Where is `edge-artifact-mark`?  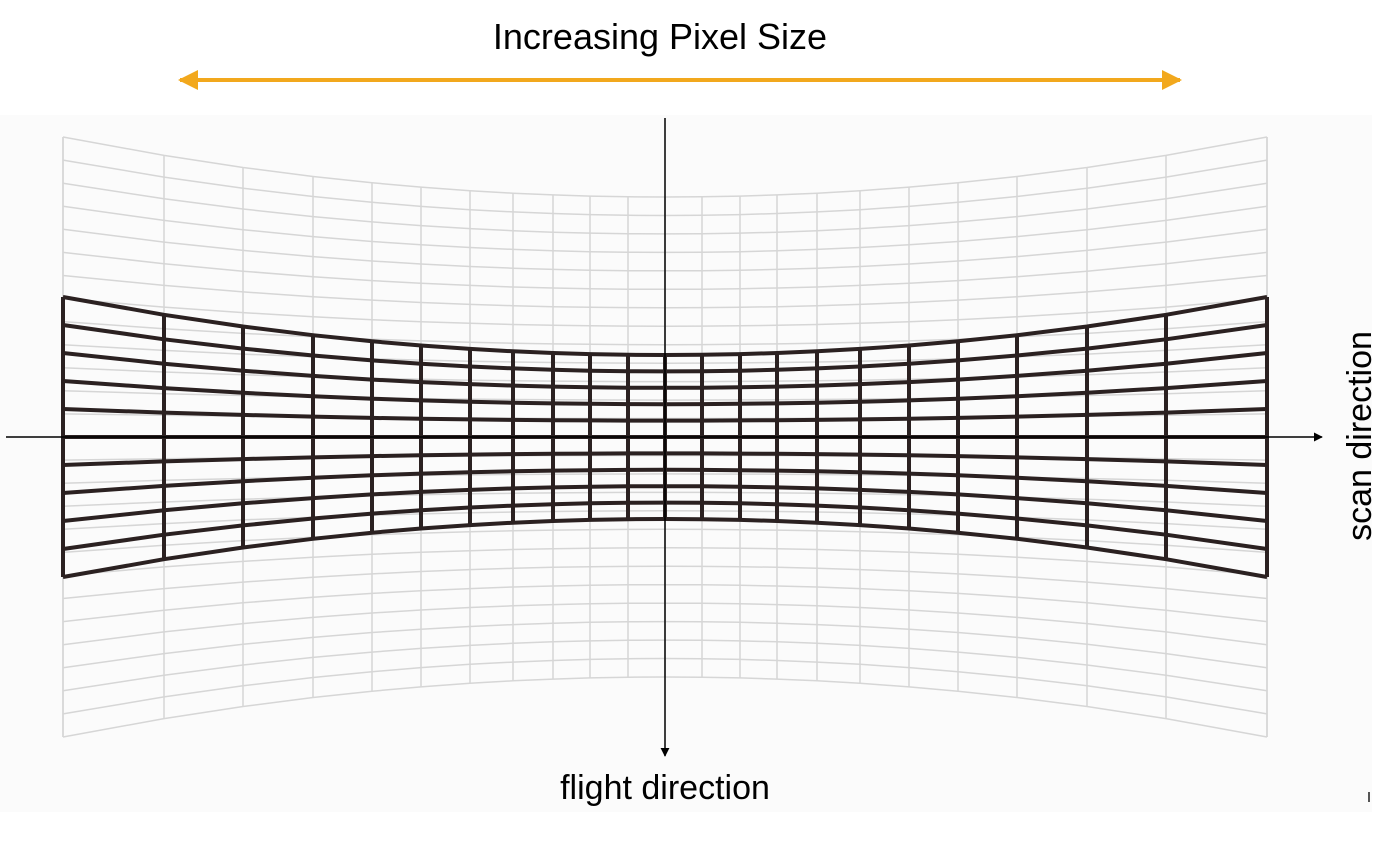
edge-artifact-mark is located at coordinates (1369, 797).